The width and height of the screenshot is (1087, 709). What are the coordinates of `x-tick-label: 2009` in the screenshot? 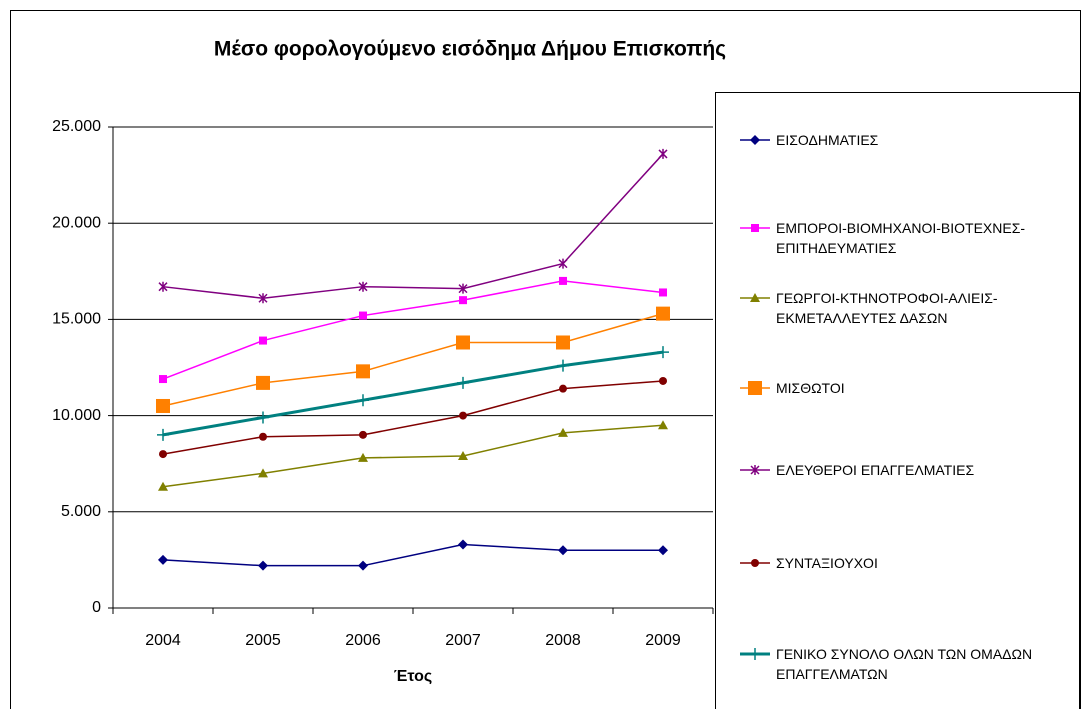 It's located at (663, 640).